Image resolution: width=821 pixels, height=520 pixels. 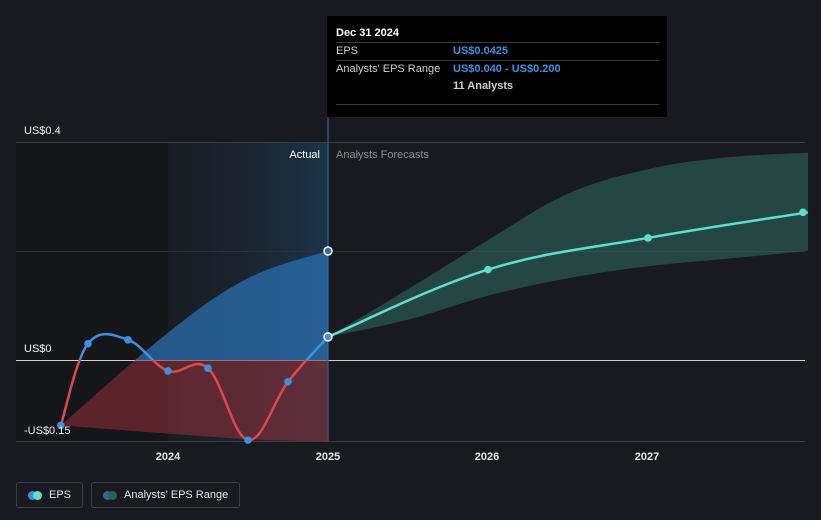 I want to click on y-tick-label: US$0.4, so click(x=42, y=131).